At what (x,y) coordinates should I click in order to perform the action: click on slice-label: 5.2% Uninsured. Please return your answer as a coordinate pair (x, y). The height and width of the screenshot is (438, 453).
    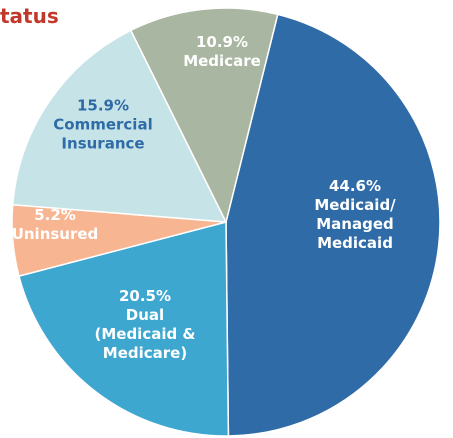
    Looking at the image, I should click on (55, 225).